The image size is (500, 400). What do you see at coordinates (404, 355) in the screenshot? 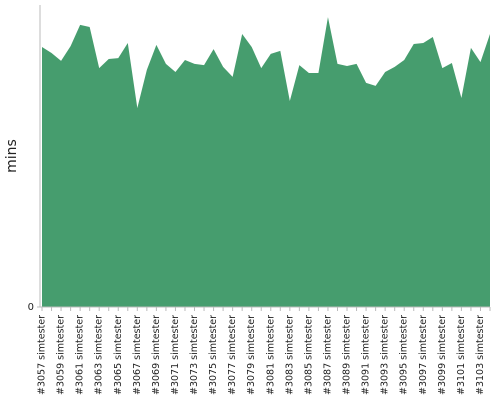
I see `x-tick-label: #3095 simtester` at bounding box center [404, 355].